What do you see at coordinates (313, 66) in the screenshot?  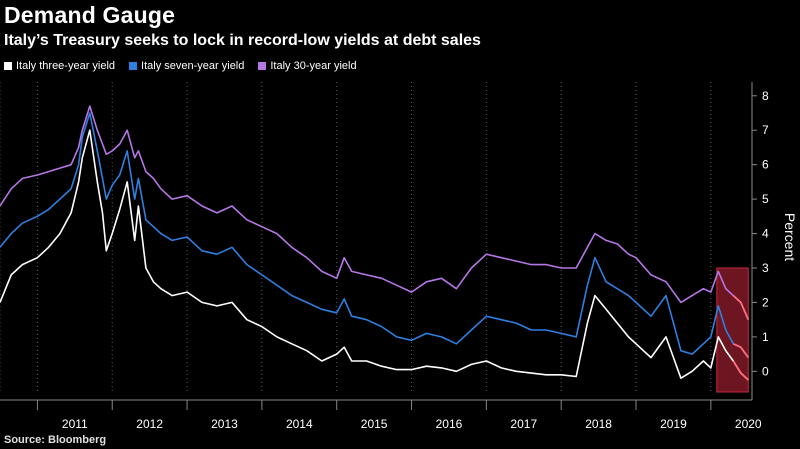 I see `legend-label-thirty-year: Italy 30-year yield` at bounding box center [313, 66].